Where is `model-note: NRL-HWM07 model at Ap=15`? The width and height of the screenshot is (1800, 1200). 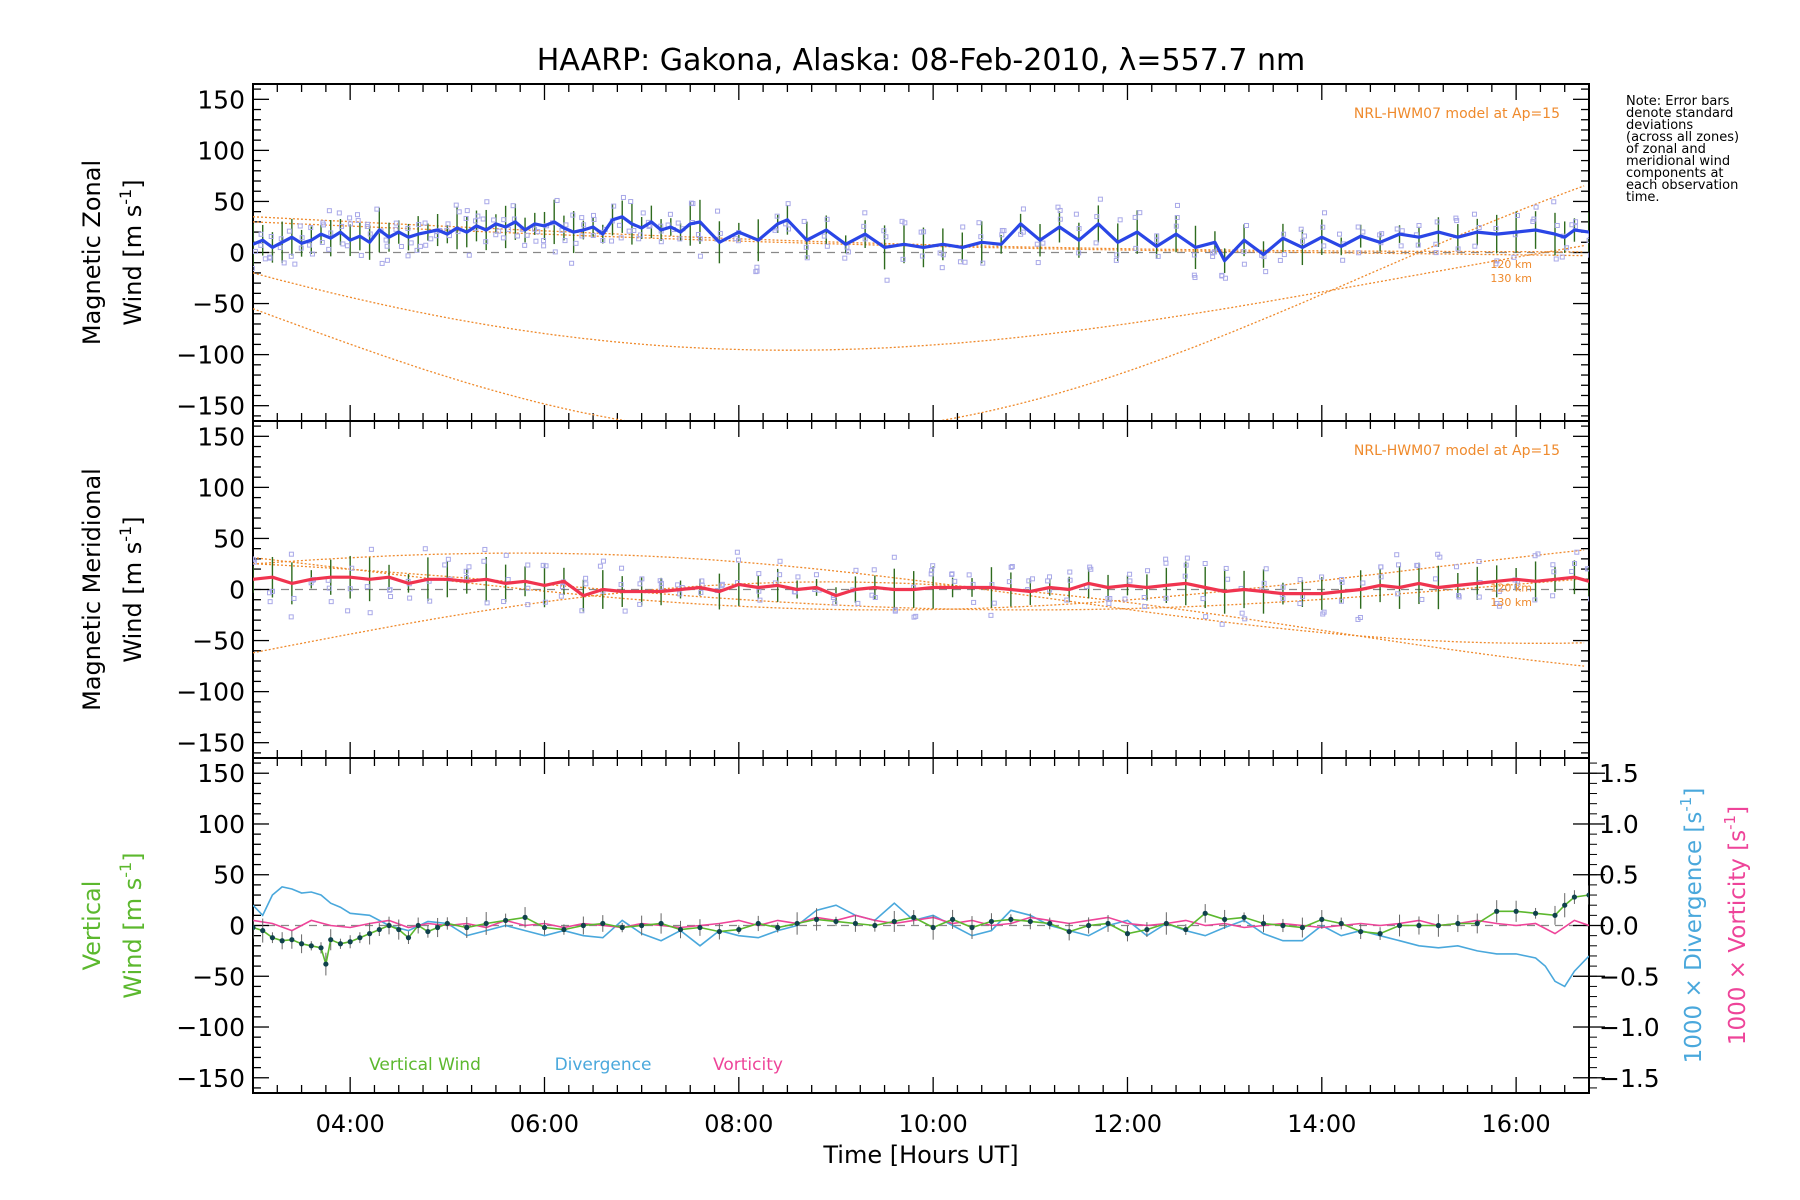 model-note: NRL-HWM07 model at Ap=15 is located at coordinates (1457, 451).